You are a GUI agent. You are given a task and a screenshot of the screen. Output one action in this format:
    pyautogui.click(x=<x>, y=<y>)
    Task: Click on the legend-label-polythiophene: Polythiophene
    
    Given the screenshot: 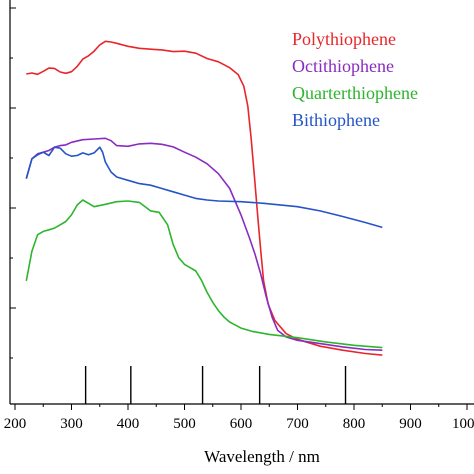 What is the action you would take?
    pyautogui.click(x=344, y=39)
    